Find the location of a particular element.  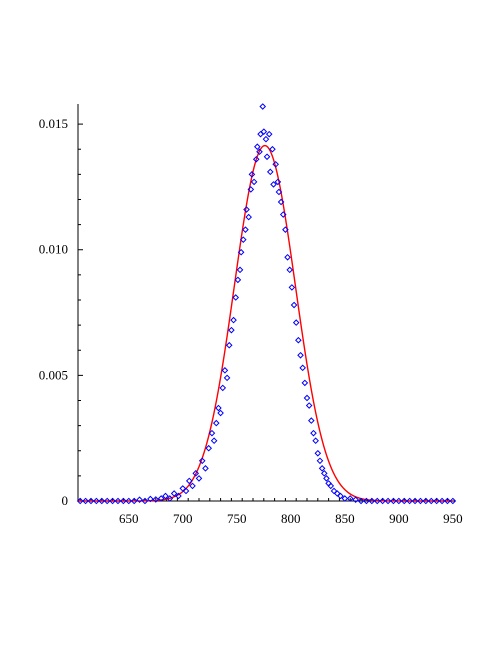

x-tick-label: 700 is located at coordinates (183, 518).